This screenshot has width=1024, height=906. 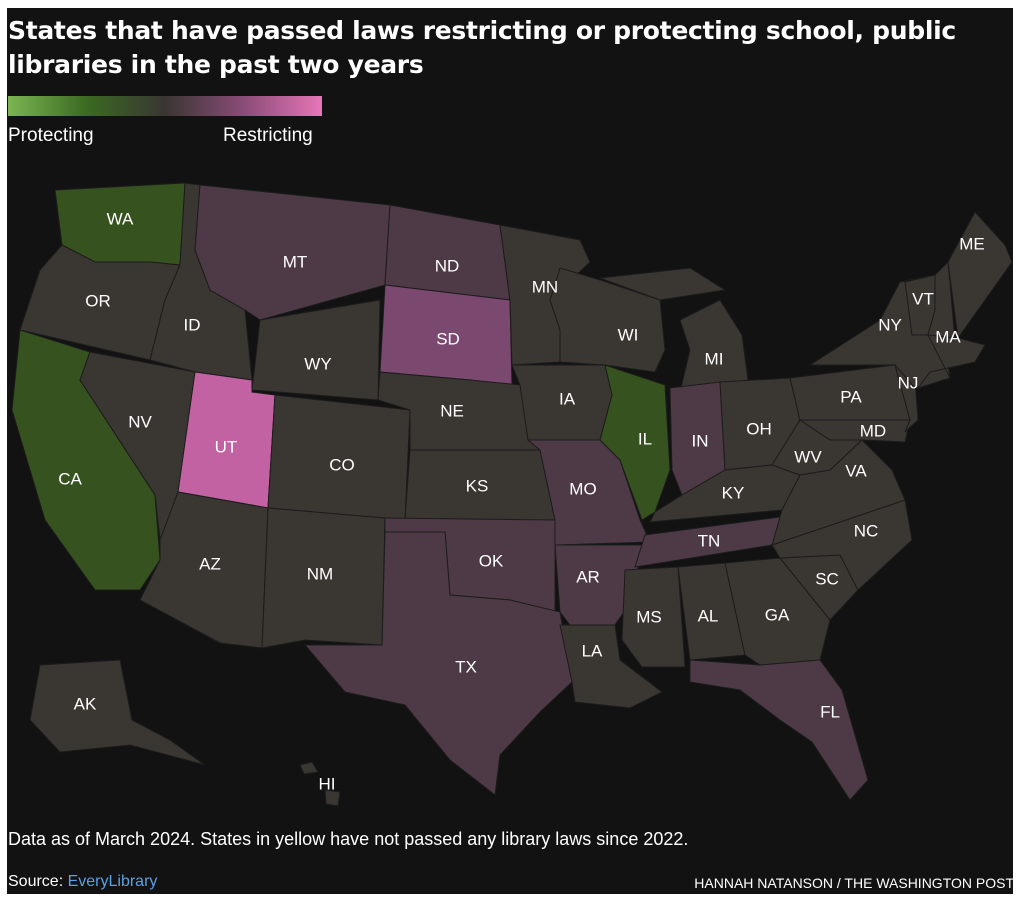 What do you see at coordinates (611, 666) in the screenshot?
I see `state-shape-la` at bounding box center [611, 666].